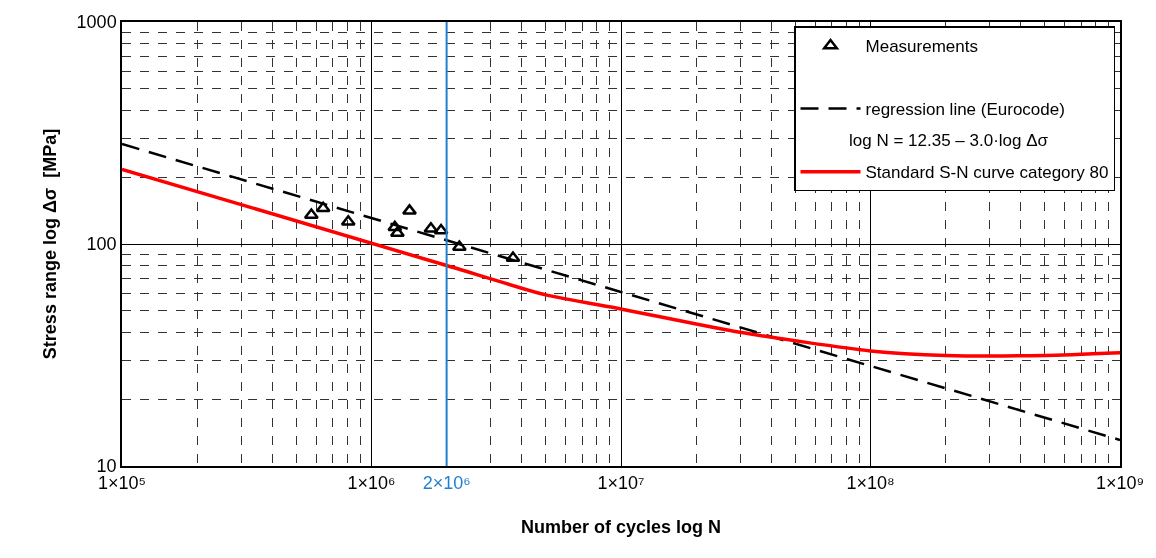 The image size is (1156, 558). I want to click on legend-label: regression line (Eurocode), so click(965, 110).